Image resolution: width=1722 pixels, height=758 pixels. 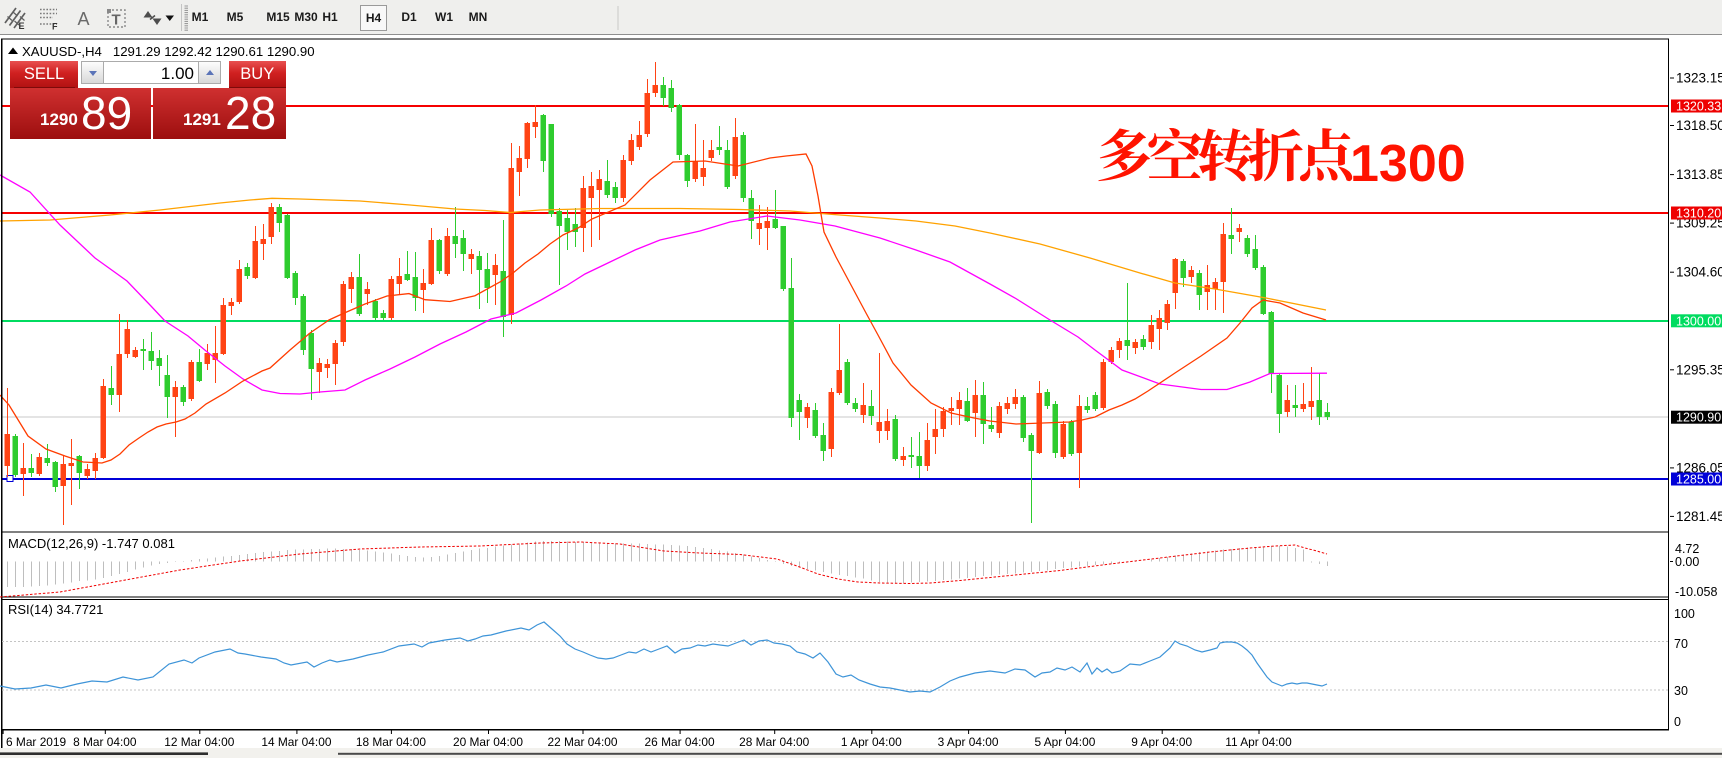 I want to click on svg-text: 22 Mar 04:00, so click(x=582, y=742).